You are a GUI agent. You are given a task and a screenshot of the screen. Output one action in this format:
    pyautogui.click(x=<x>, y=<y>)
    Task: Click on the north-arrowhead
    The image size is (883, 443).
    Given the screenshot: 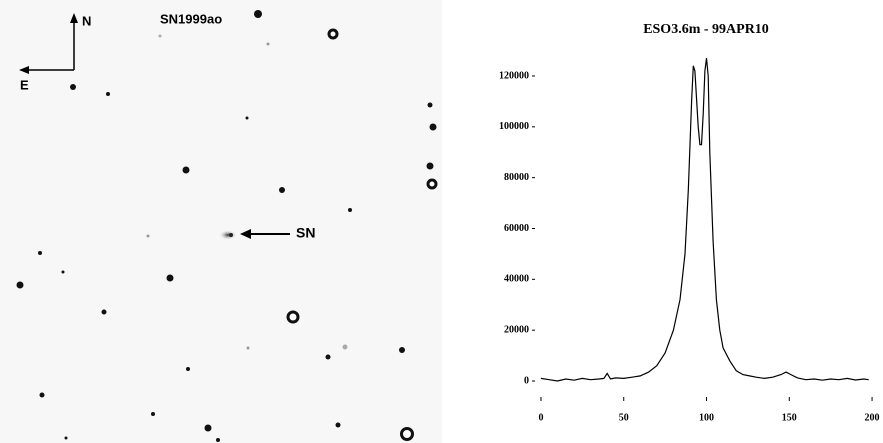 What is the action you would take?
    pyautogui.click(x=74, y=18)
    